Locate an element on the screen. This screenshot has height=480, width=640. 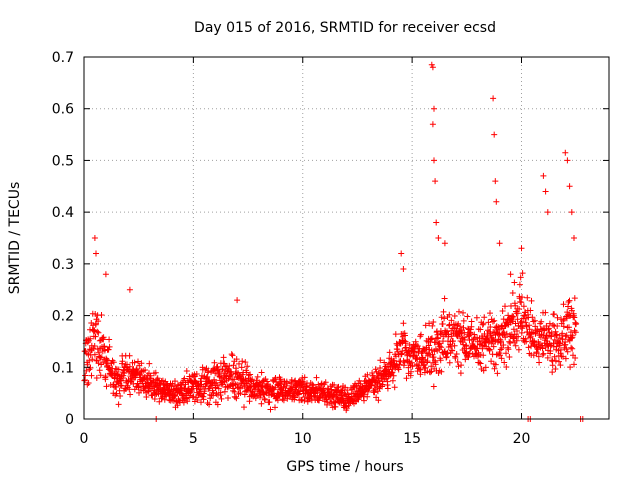
x-tick-label: 0 is located at coordinates (84, 439).